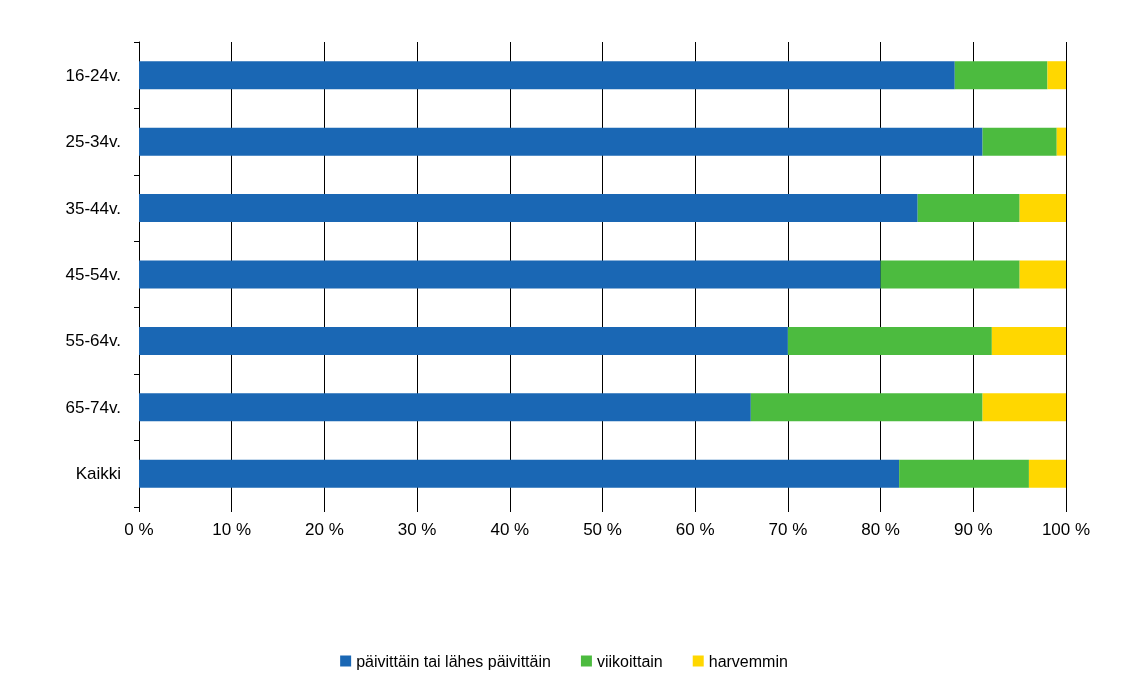  Describe the element at coordinates (1066, 529) in the screenshot. I see `x-tick-label: 100 %` at that location.